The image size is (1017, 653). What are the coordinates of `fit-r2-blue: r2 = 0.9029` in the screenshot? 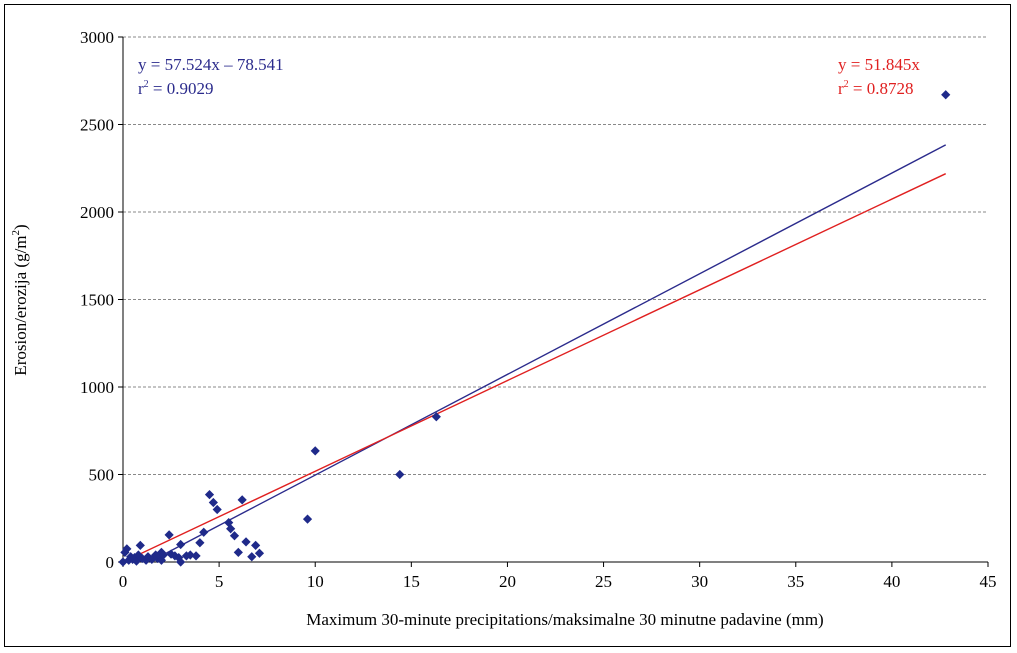 It's located at (176, 88).